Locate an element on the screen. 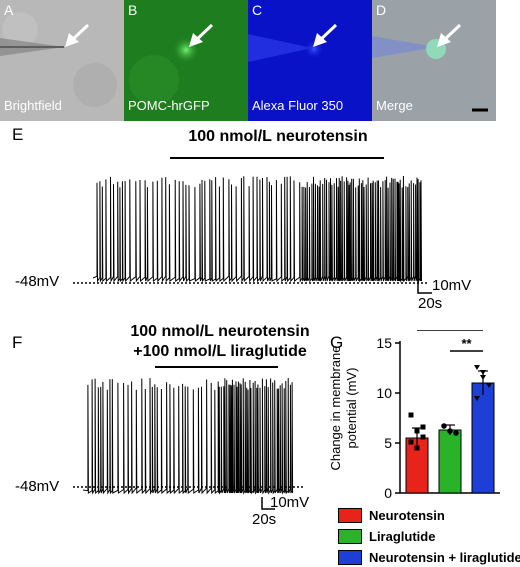 The image size is (520, 567). alexa-image is located at coordinates (310, 60).